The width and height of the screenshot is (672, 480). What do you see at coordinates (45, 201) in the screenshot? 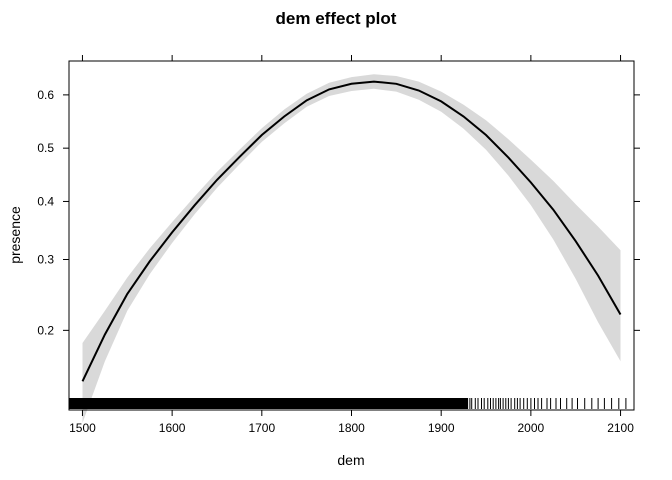
I see `y-tick-label: 0.4` at bounding box center [45, 201].